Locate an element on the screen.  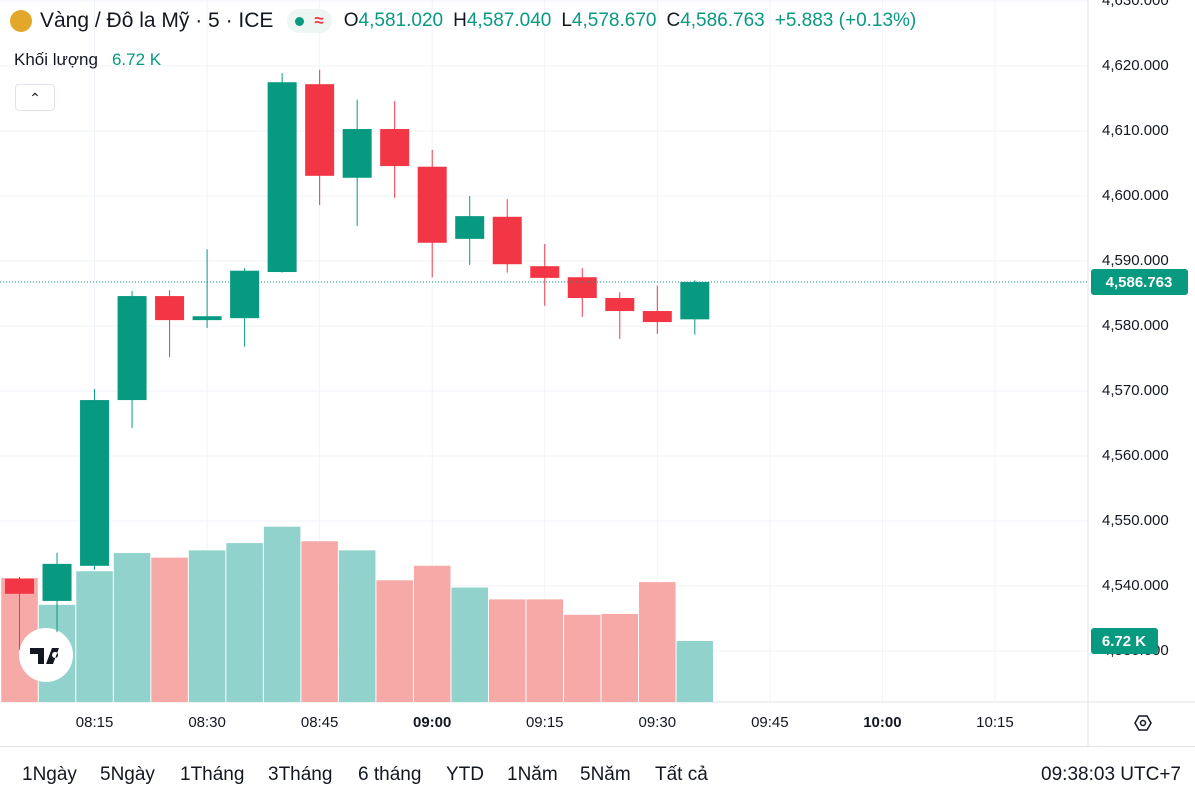
range-button: YTD is located at coordinates (465, 774).